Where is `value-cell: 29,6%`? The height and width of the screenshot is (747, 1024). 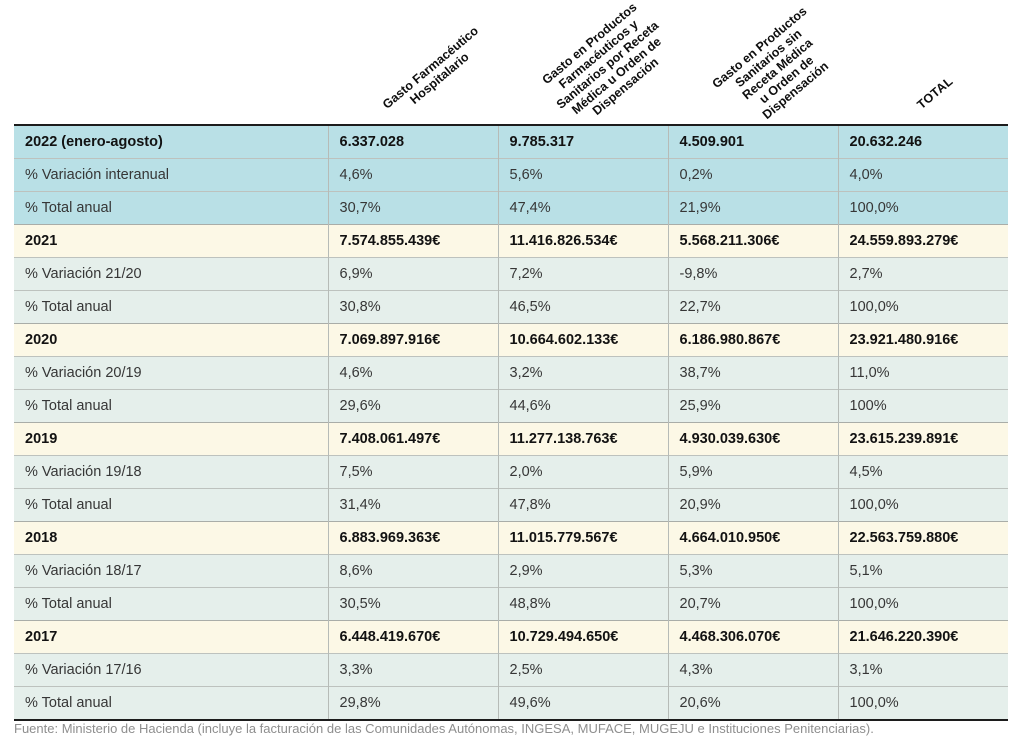 value-cell: 29,6% is located at coordinates (412, 406).